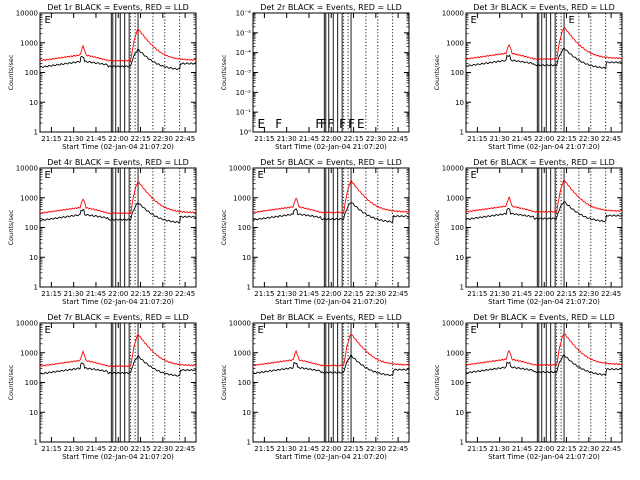 This screenshot has width=640, height=480. Describe the element at coordinates (118, 162) in the screenshot. I see `panel-title: Det 4r BLACK = Events, RED = LLD` at that location.